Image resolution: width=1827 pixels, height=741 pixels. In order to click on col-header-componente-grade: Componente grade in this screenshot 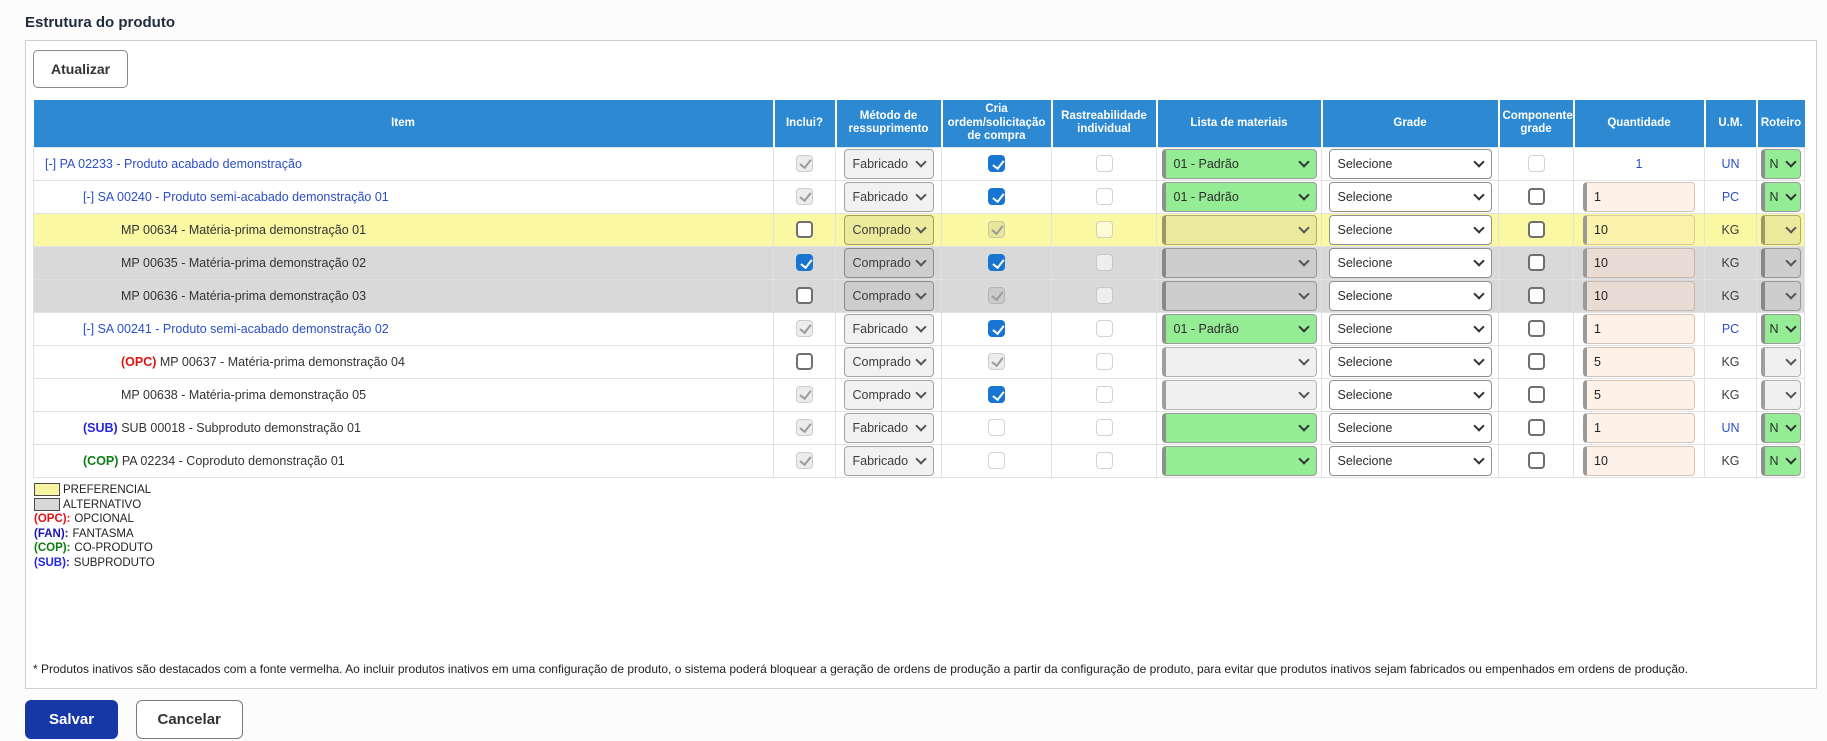, I will do `click(1535, 124)`.